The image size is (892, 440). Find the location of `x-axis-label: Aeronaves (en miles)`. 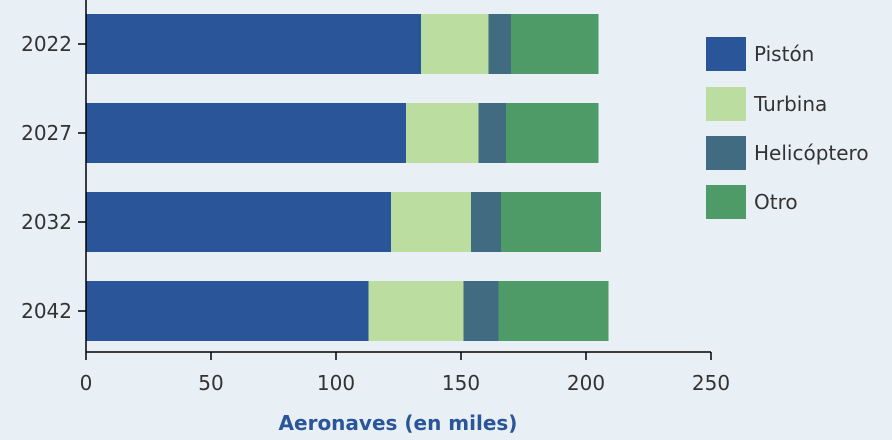

x-axis-label: Aeronaves (en miles) is located at coordinates (398, 423).